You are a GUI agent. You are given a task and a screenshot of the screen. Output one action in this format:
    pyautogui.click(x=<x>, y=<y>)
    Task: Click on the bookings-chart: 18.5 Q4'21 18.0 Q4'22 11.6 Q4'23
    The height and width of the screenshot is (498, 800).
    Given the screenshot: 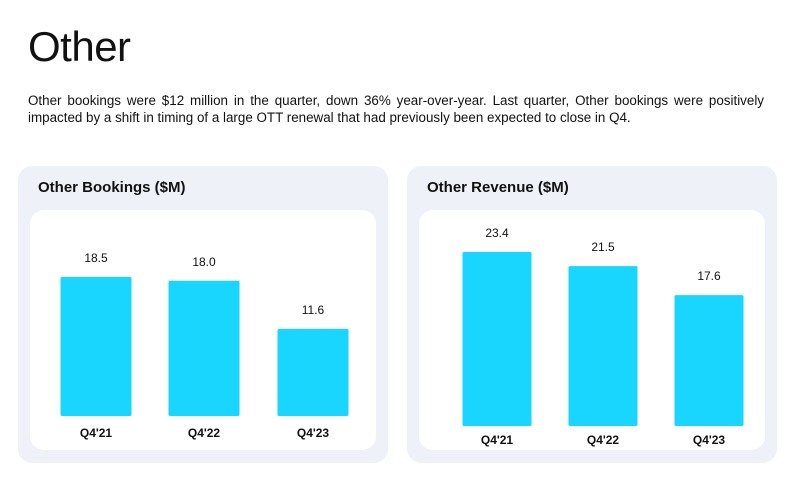 What is the action you would take?
    pyautogui.click(x=204, y=345)
    